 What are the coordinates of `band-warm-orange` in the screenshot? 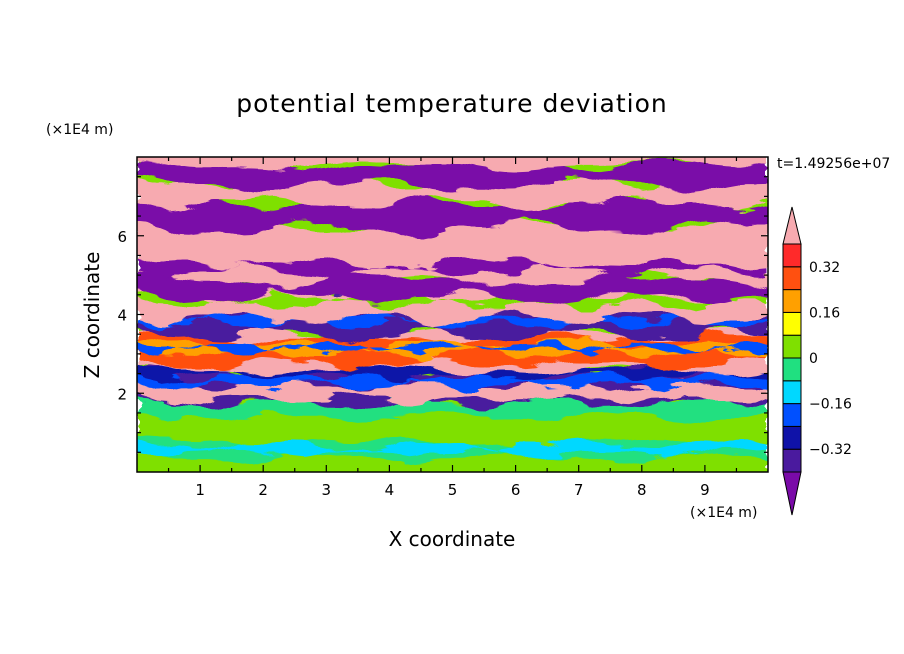 It's located at (452, 349).